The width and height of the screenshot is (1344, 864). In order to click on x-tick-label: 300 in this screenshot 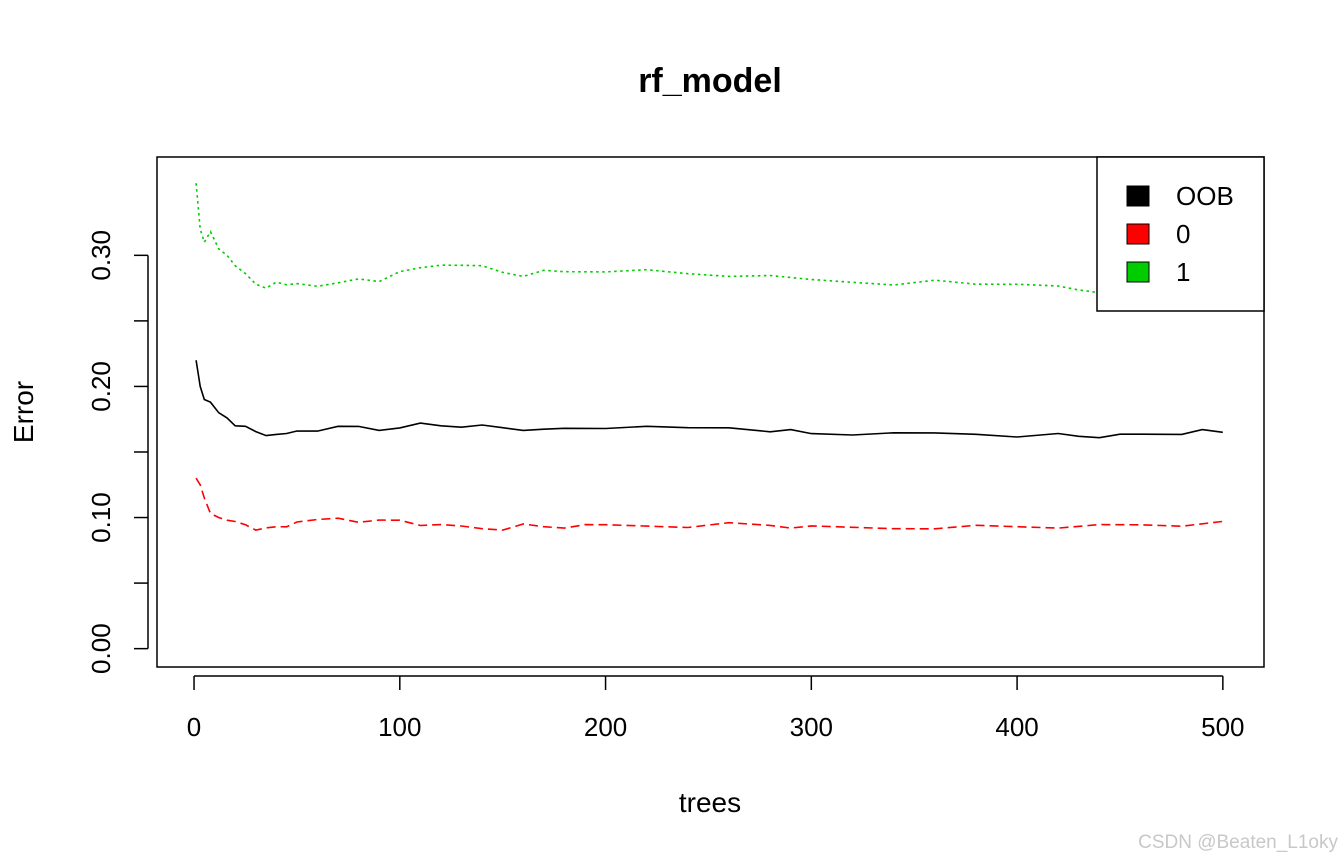, I will do `click(811, 727)`.